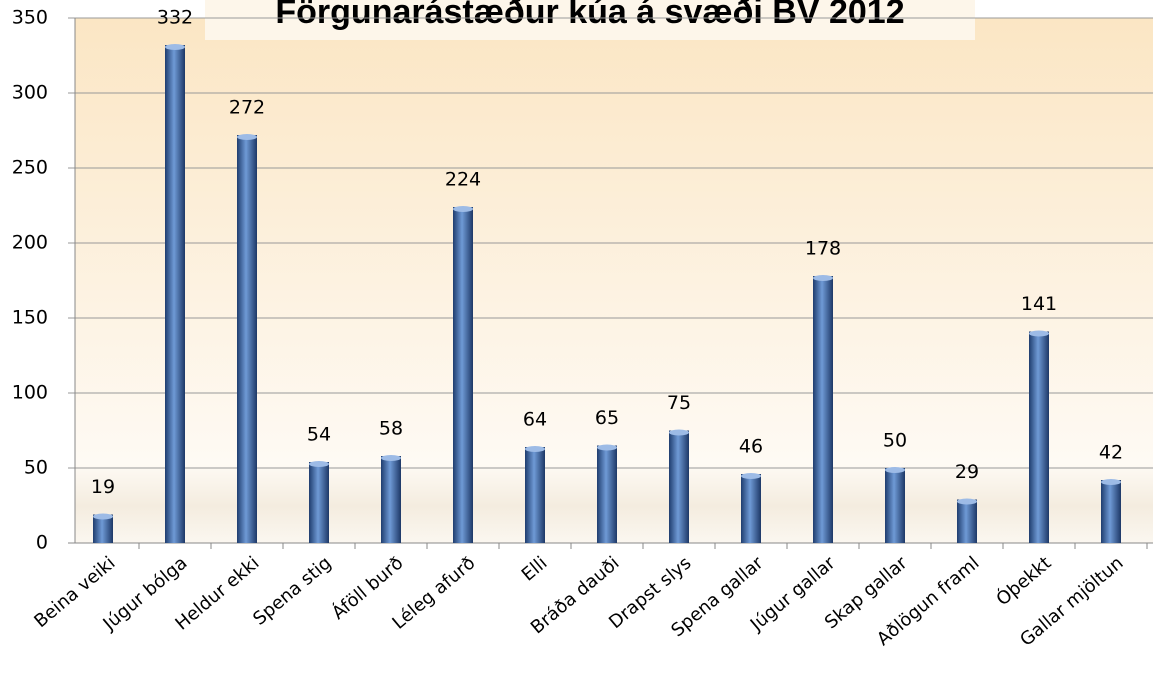  I want to click on value-label: 65, so click(607, 418).